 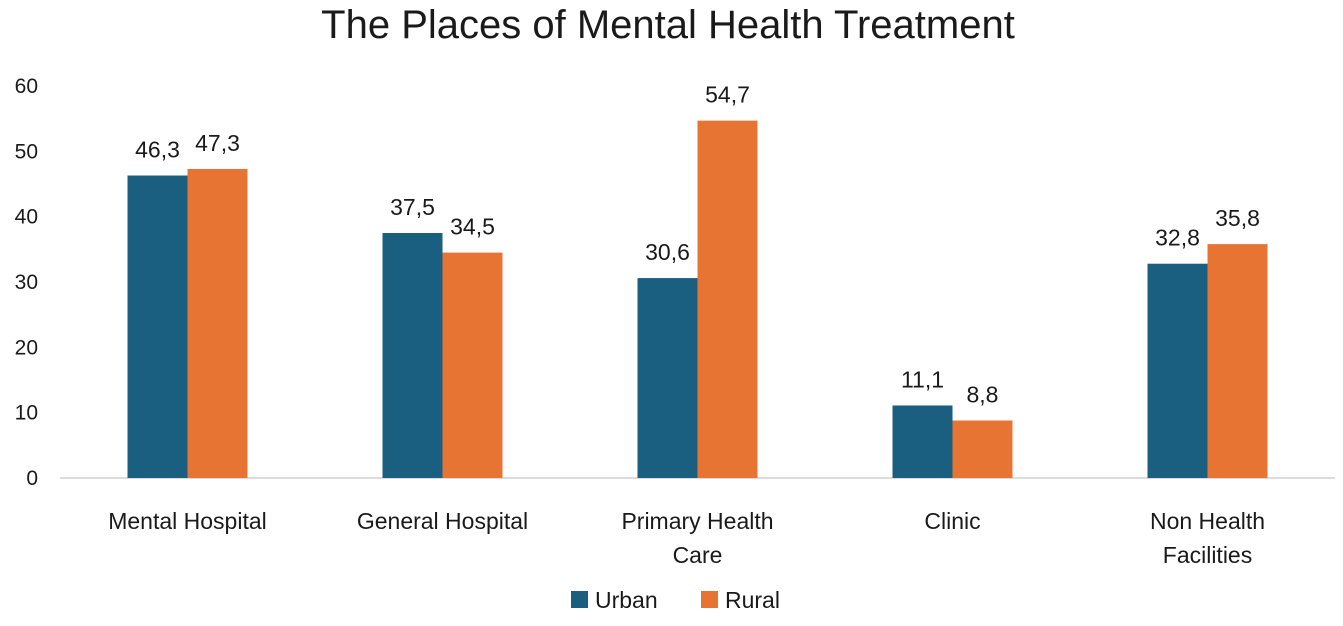 What do you see at coordinates (187, 521) in the screenshot?
I see `category-label: Mental Hospital` at bounding box center [187, 521].